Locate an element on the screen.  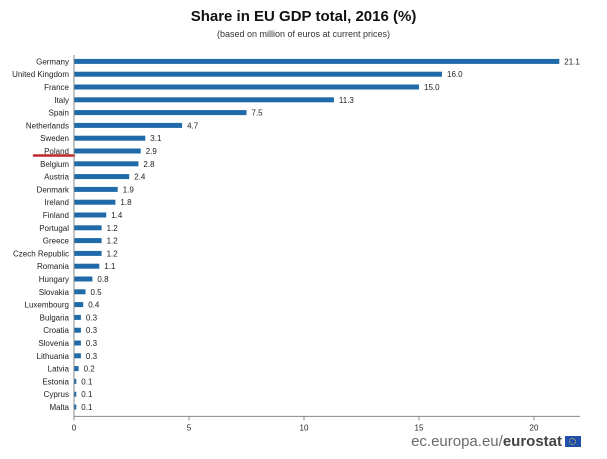
eu-flag-icon is located at coordinates (573, 441).